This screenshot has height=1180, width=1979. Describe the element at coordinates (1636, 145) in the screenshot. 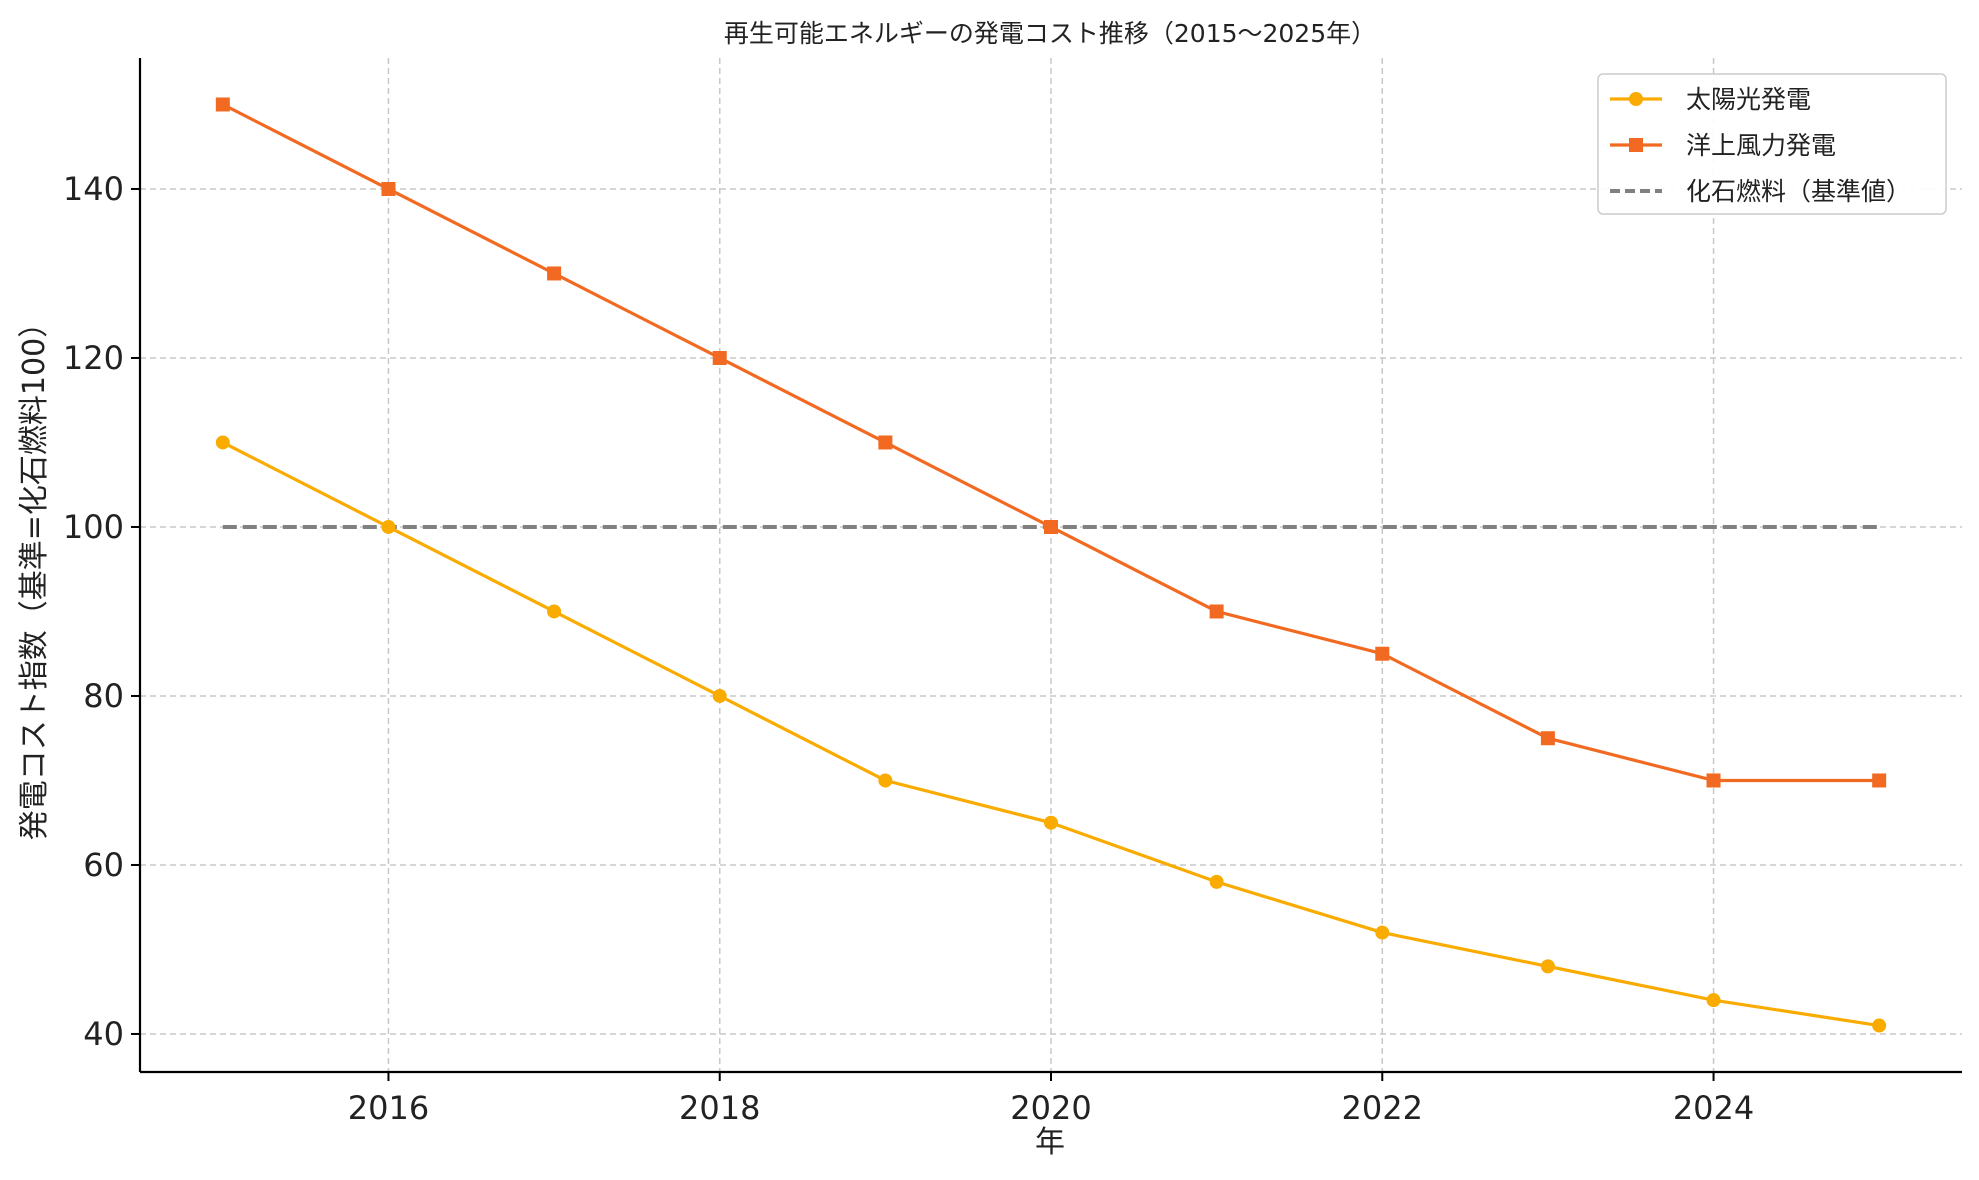

I see `legend-marker-square` at that location.